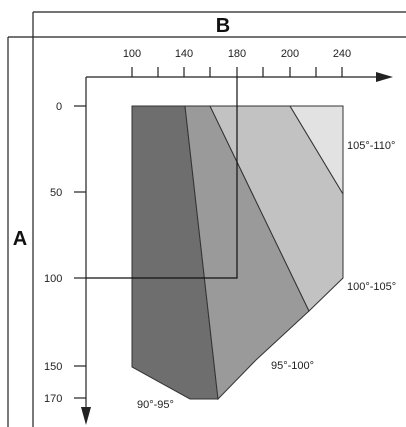  What do you see at coordinates (184, 54) in the screenshot?
I see `x-tick-140: 140` at bounding box center [184, 54].